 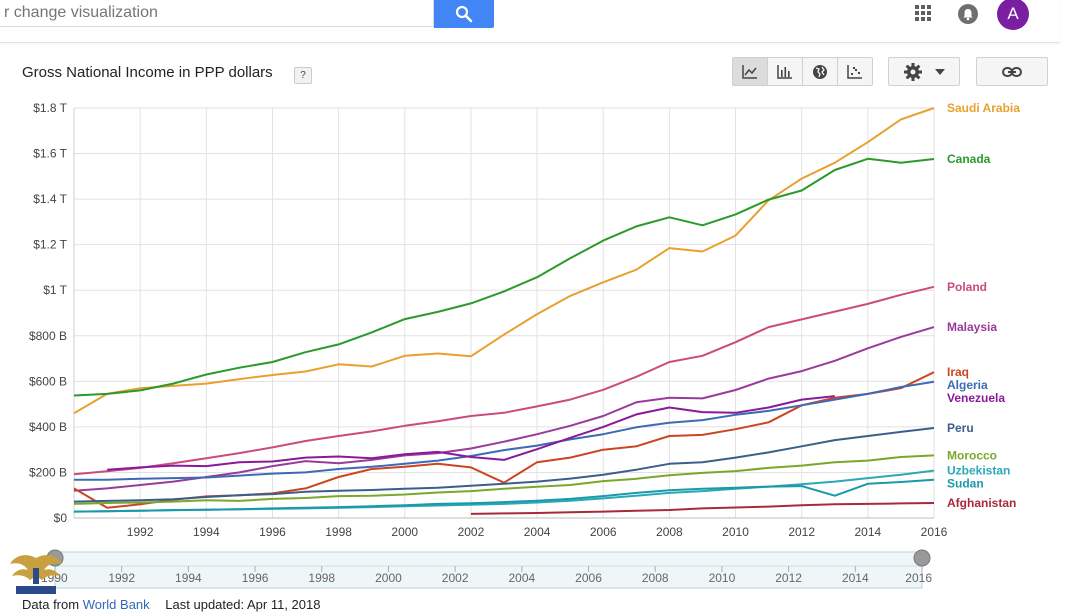 What do you see at coordinates (913, 71) in the screenshot?
I see `gear-icon` at bounding box center [913, 71].